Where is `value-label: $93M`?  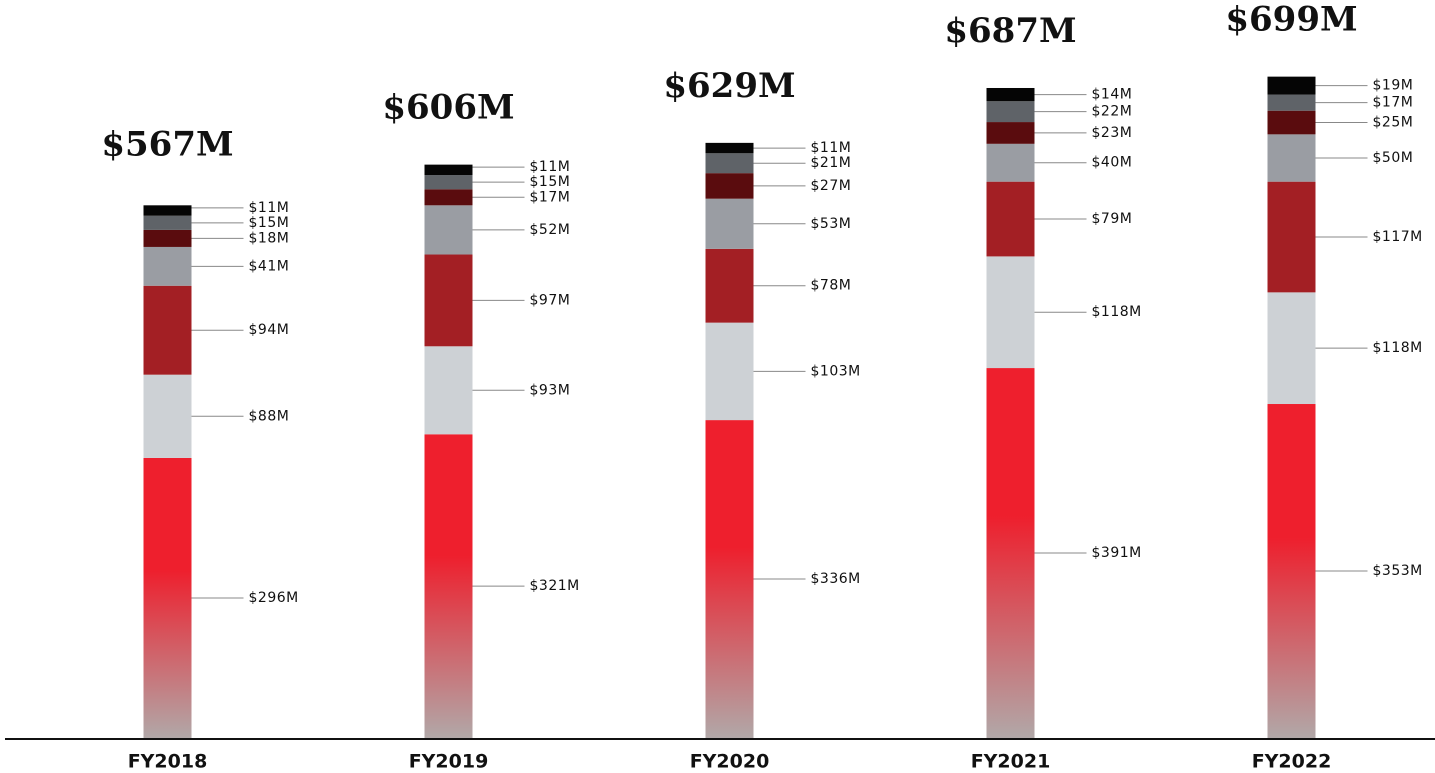
value-label: $93M is located at coordinates (550, 390).